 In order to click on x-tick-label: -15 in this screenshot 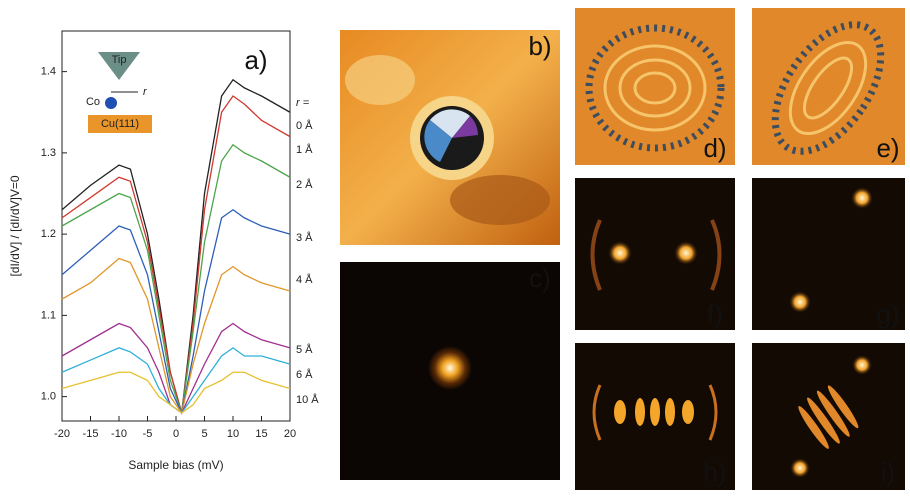, I will do `click(91, 434)`.